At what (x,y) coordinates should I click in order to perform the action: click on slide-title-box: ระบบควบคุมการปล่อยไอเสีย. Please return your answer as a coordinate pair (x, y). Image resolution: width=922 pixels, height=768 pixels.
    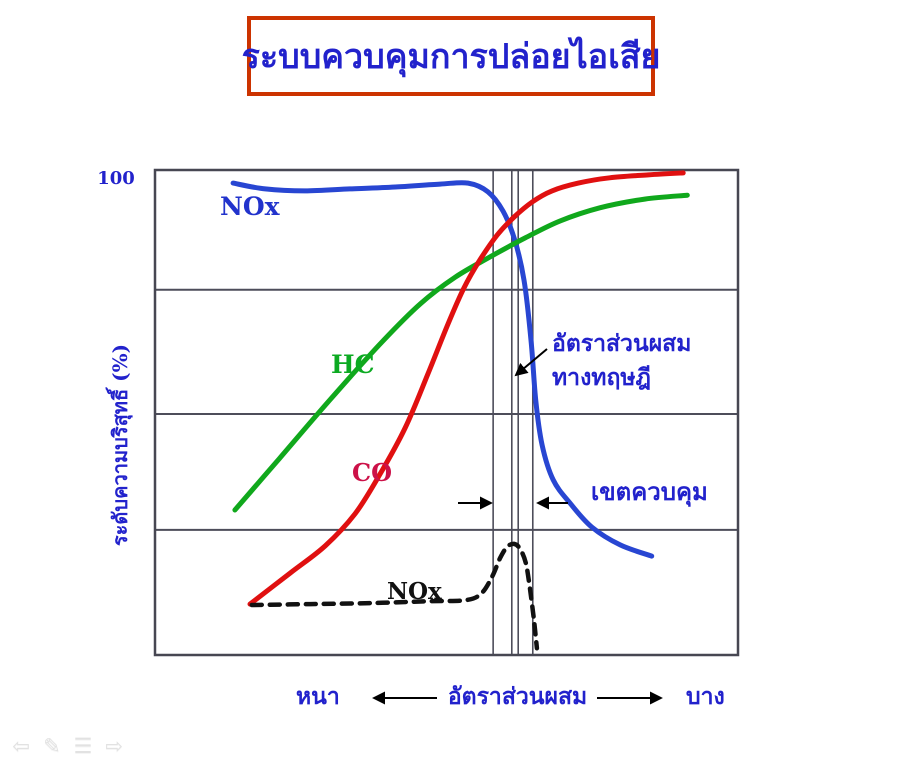
    Looking at the image, I should click on (451, 56).